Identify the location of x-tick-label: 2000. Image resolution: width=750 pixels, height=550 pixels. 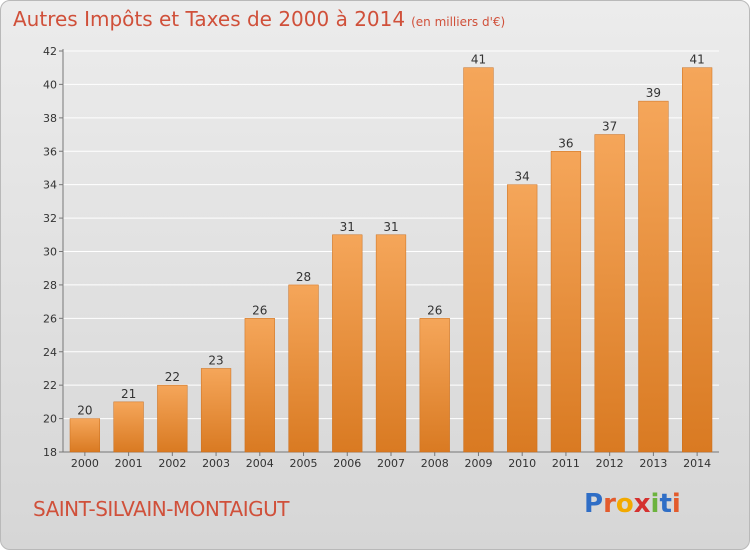
(85, 463).